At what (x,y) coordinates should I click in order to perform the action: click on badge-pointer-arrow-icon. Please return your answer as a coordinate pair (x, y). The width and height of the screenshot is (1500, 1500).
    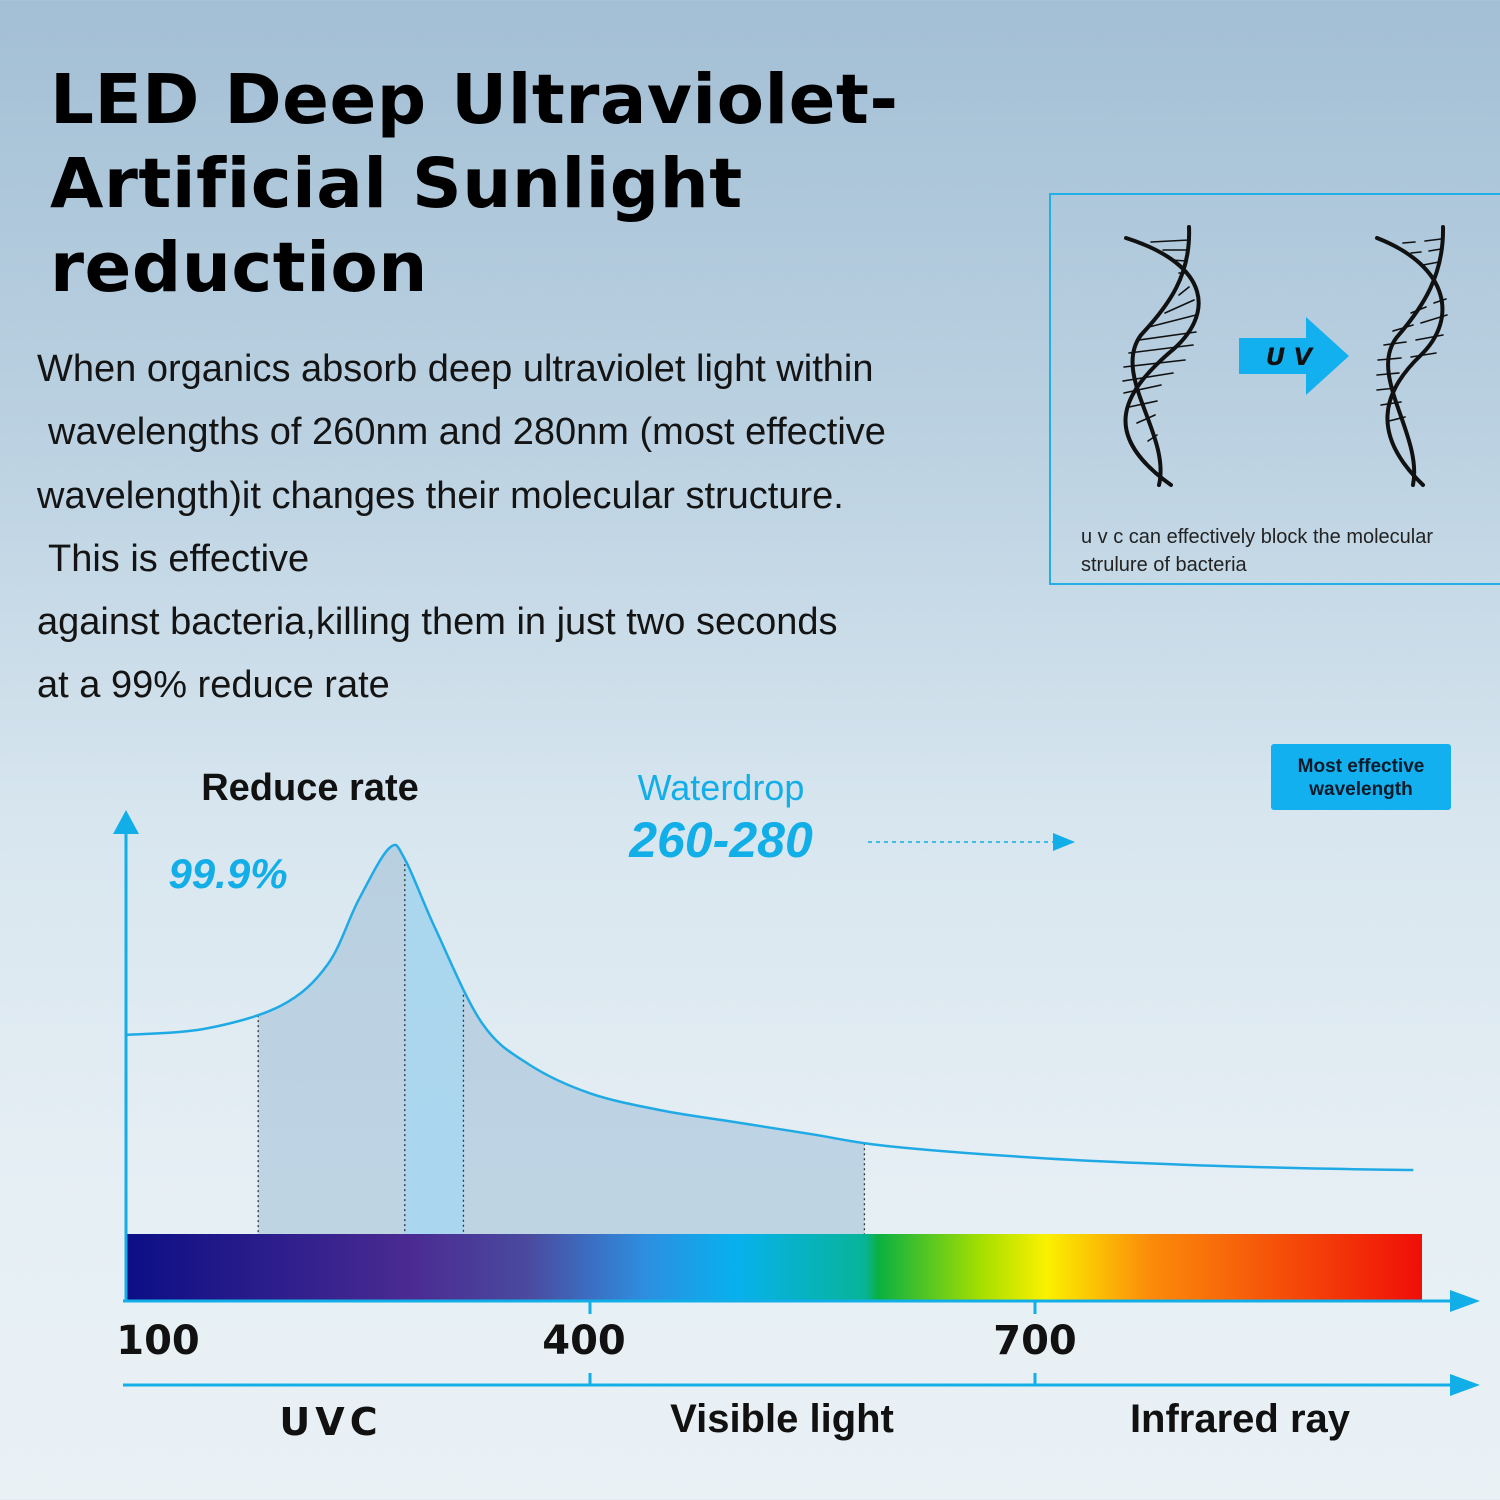
    Looking at the image, I should click on (1064, 842).